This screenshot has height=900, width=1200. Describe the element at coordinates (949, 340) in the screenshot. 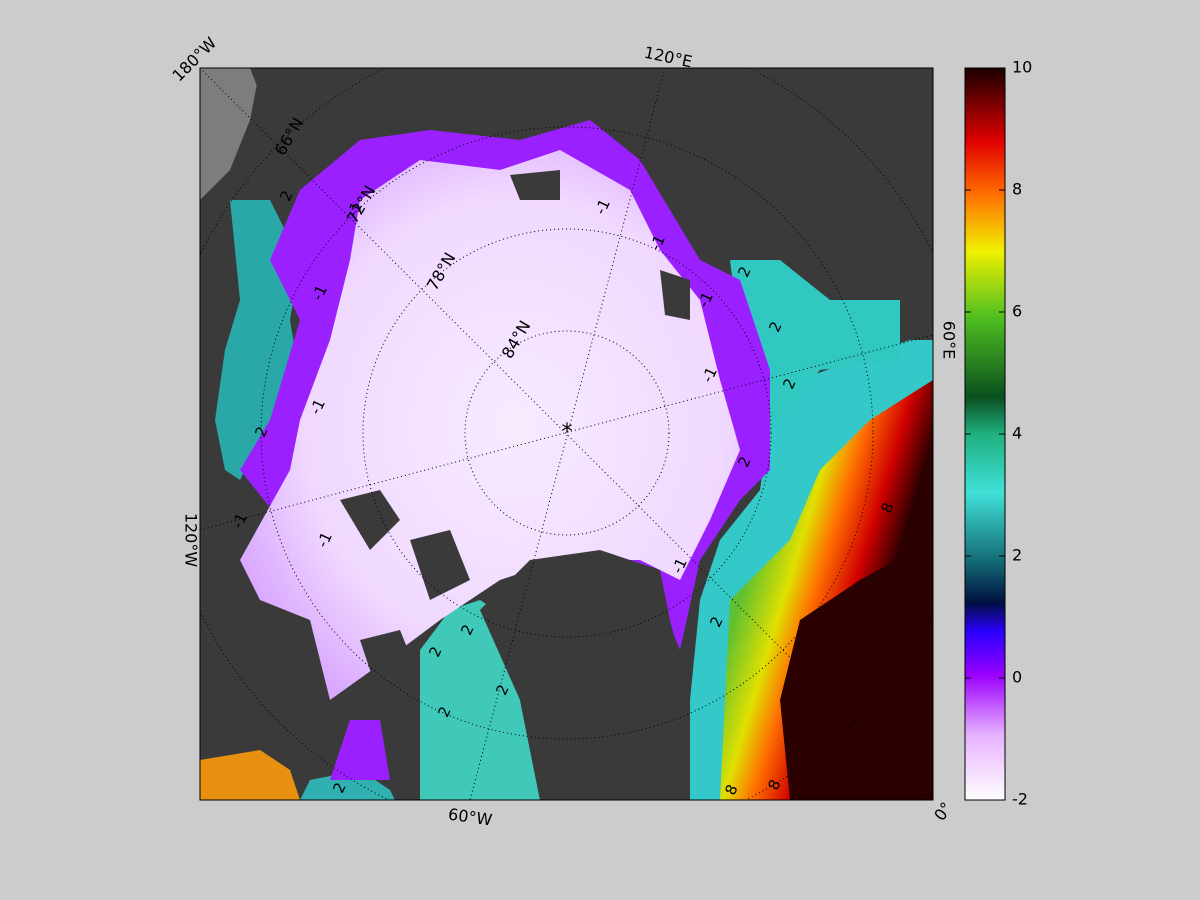

I see `longitude-label: 60°E` at that location.